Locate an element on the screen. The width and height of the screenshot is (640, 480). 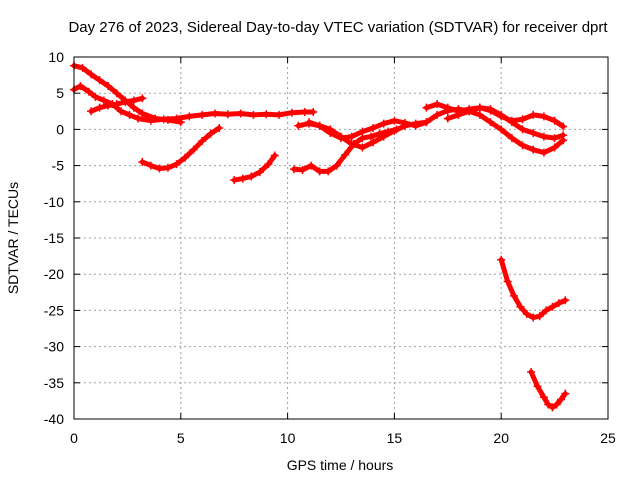
x-axis-label: GPS time / hours is located at coordinates (340, 465).